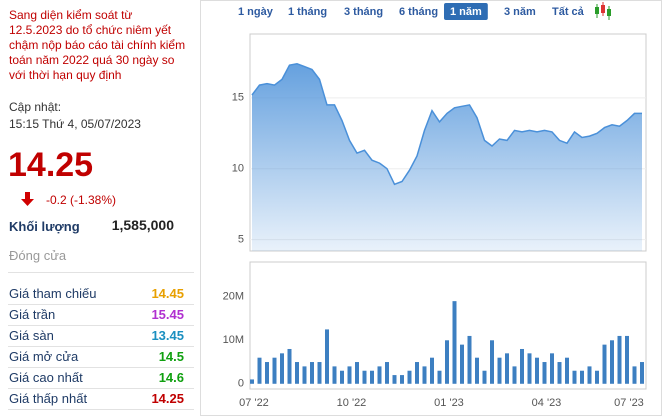 This screenshot has width=662, height=416. What do you see at coordinates (547, 403) in the screenshot?
I see `x-tick-label: 04 '23` at bounding box center [547, 403].